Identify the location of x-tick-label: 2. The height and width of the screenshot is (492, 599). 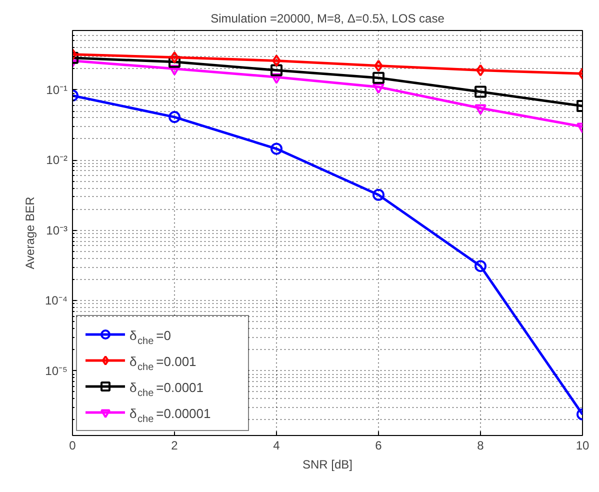
(174, 445).